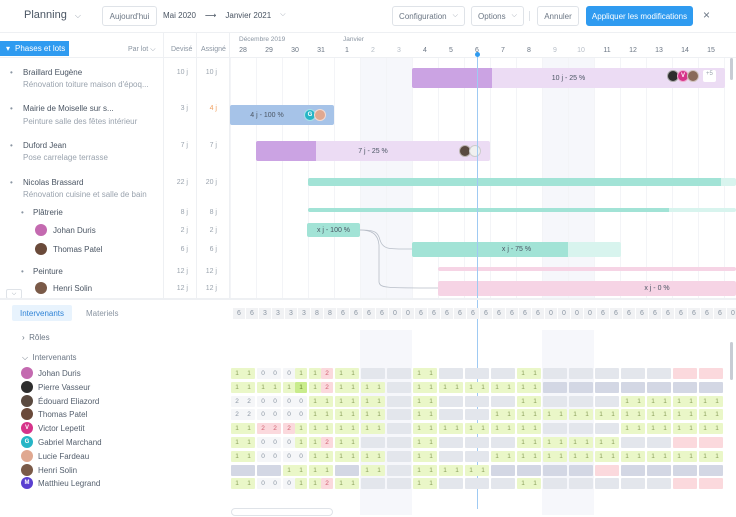 The image size is (736, 517). What do you see at coordinates (59, 373) in the screenshot?
I see `person-name: Johan Duris` at bounding box center [59, 373].